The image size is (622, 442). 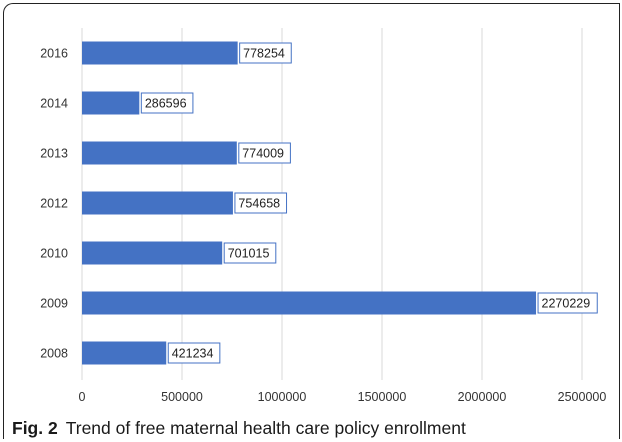 What do you see at coordinates (54, 104) in the screenshot?
I see `y-category-label: 2014` at bounding box center [54, 104].